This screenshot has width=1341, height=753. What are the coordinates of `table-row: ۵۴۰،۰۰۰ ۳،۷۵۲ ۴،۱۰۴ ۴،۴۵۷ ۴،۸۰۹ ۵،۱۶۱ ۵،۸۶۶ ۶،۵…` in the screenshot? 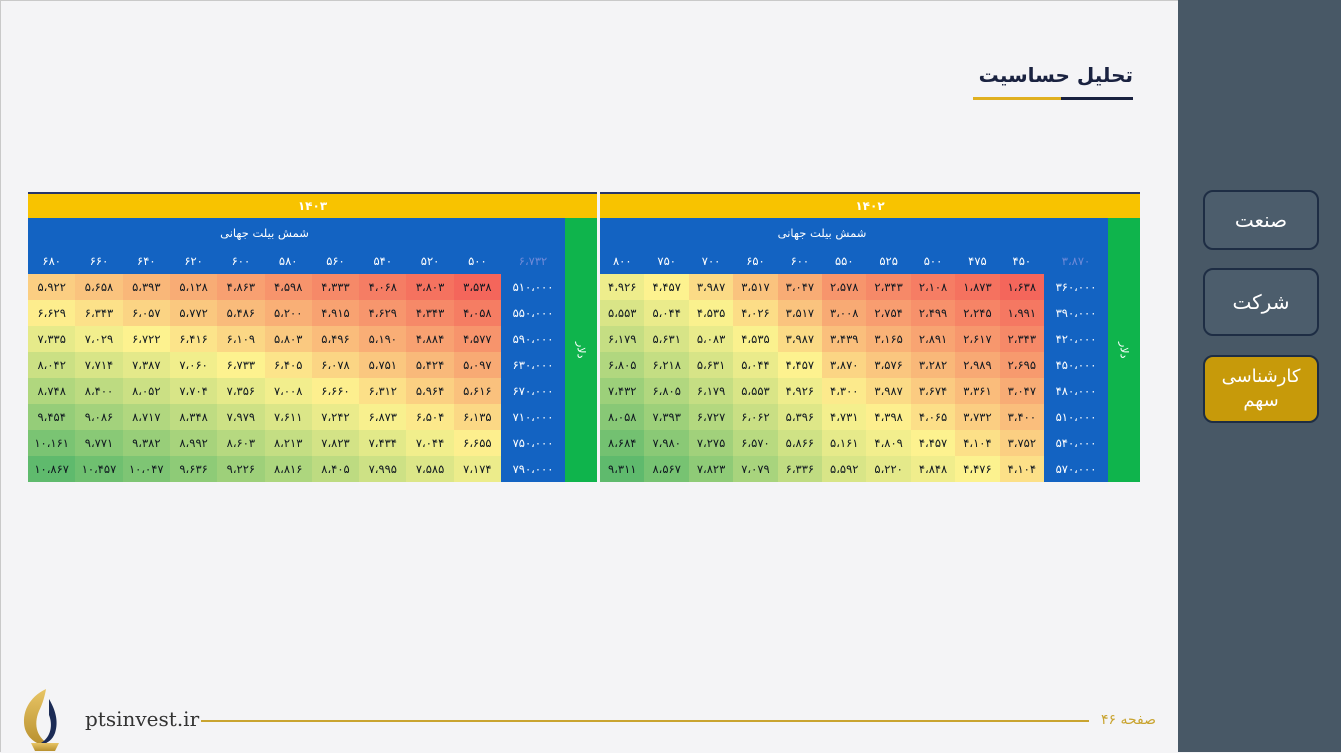 It's located at (870, 443).